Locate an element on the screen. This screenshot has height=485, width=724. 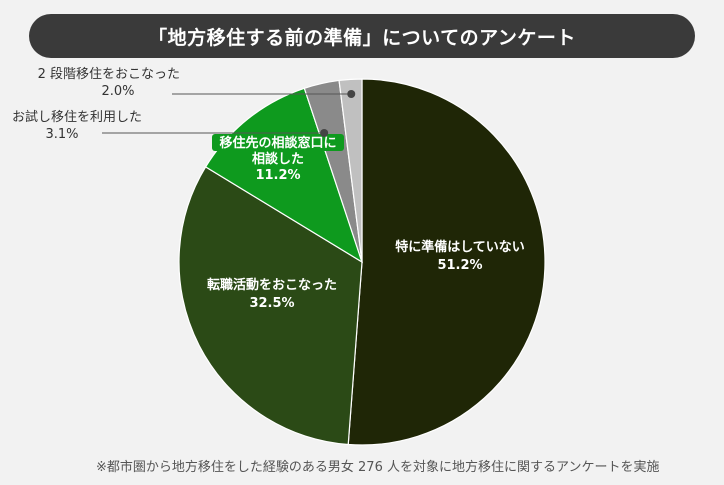
slice-percent: 11.2% is located at coordinates (277, 175).